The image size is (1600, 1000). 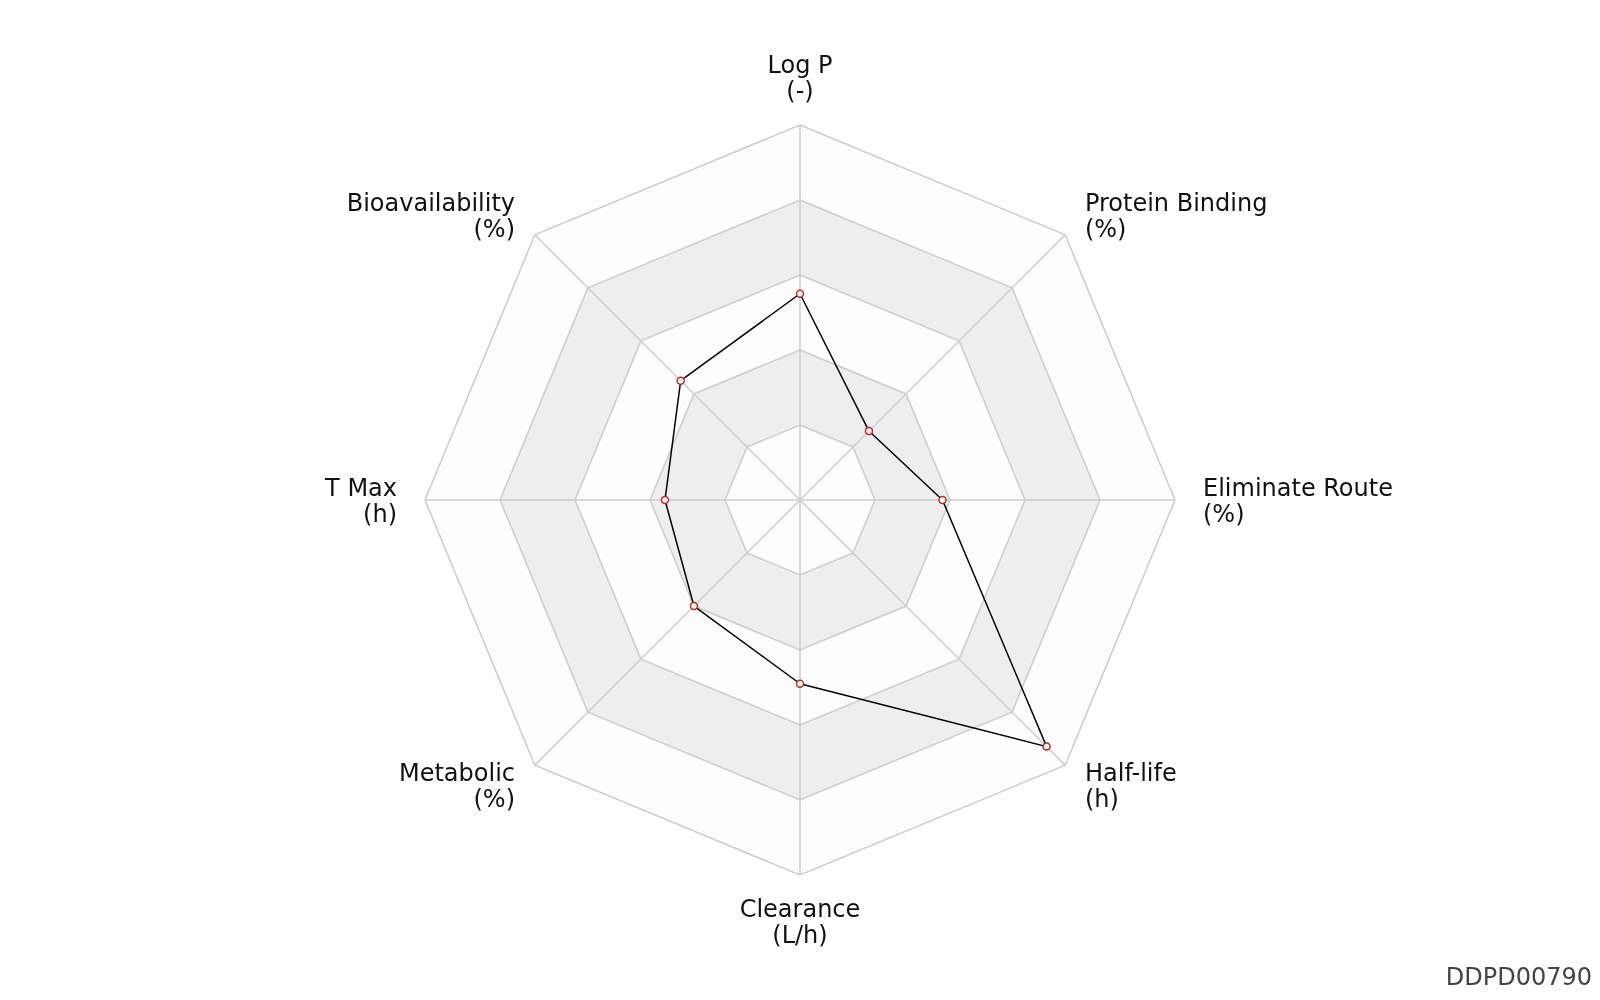 What do you see at coordinates (1518, 977) in the screenshot?
I see `text: DDPD00790` at bounding box center [1518, 977].